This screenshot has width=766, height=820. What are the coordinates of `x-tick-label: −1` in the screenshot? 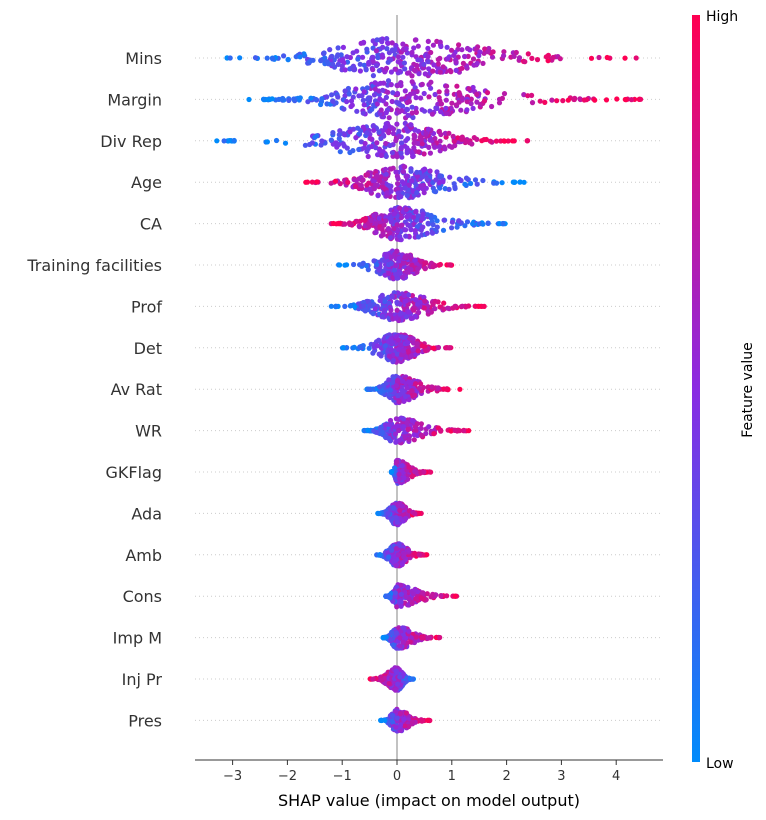 It's located at (342, 776).